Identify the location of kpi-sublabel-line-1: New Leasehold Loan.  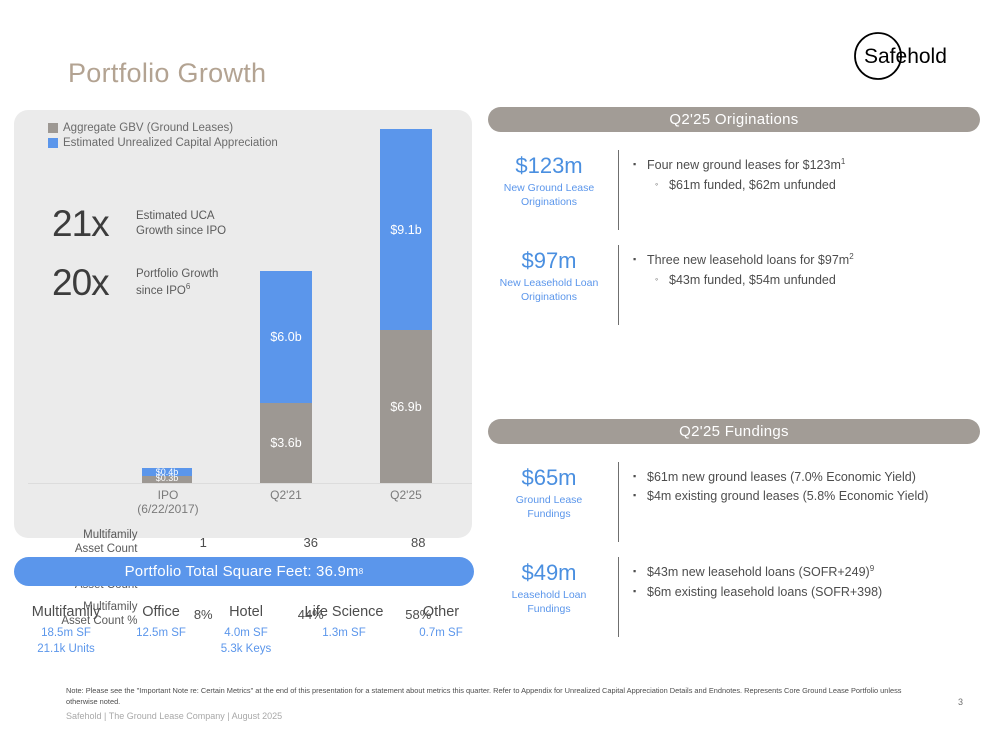
(549, 283).